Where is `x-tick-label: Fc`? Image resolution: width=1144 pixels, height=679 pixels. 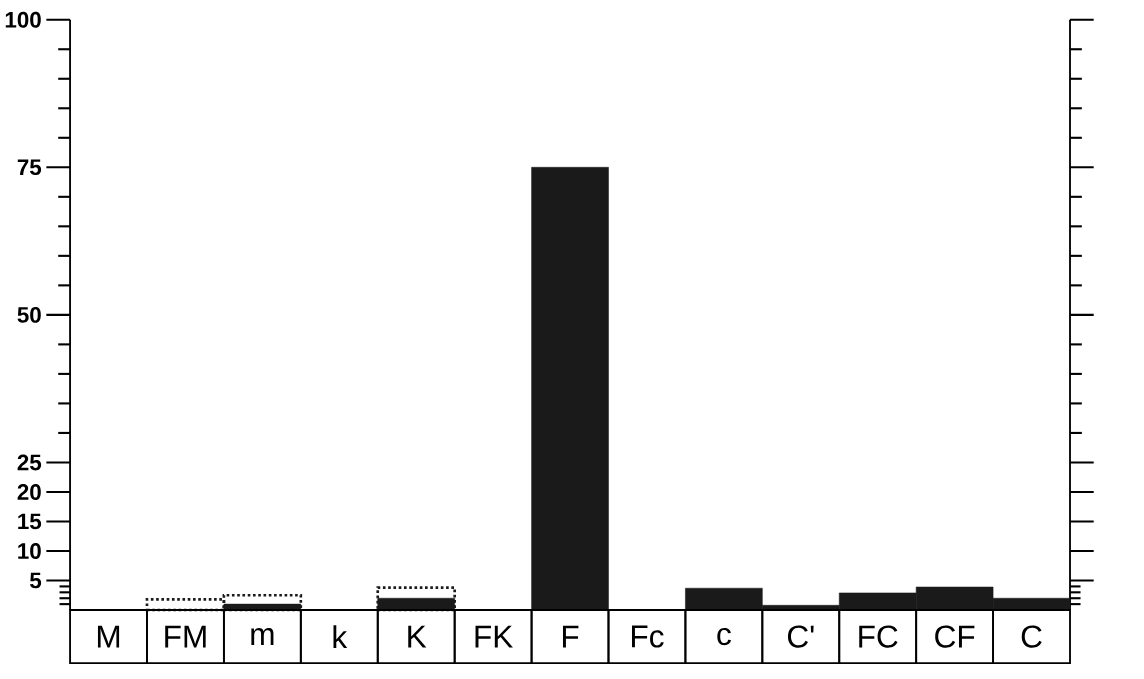 x-tick-label: Fc is located at coordinates (648, 636).